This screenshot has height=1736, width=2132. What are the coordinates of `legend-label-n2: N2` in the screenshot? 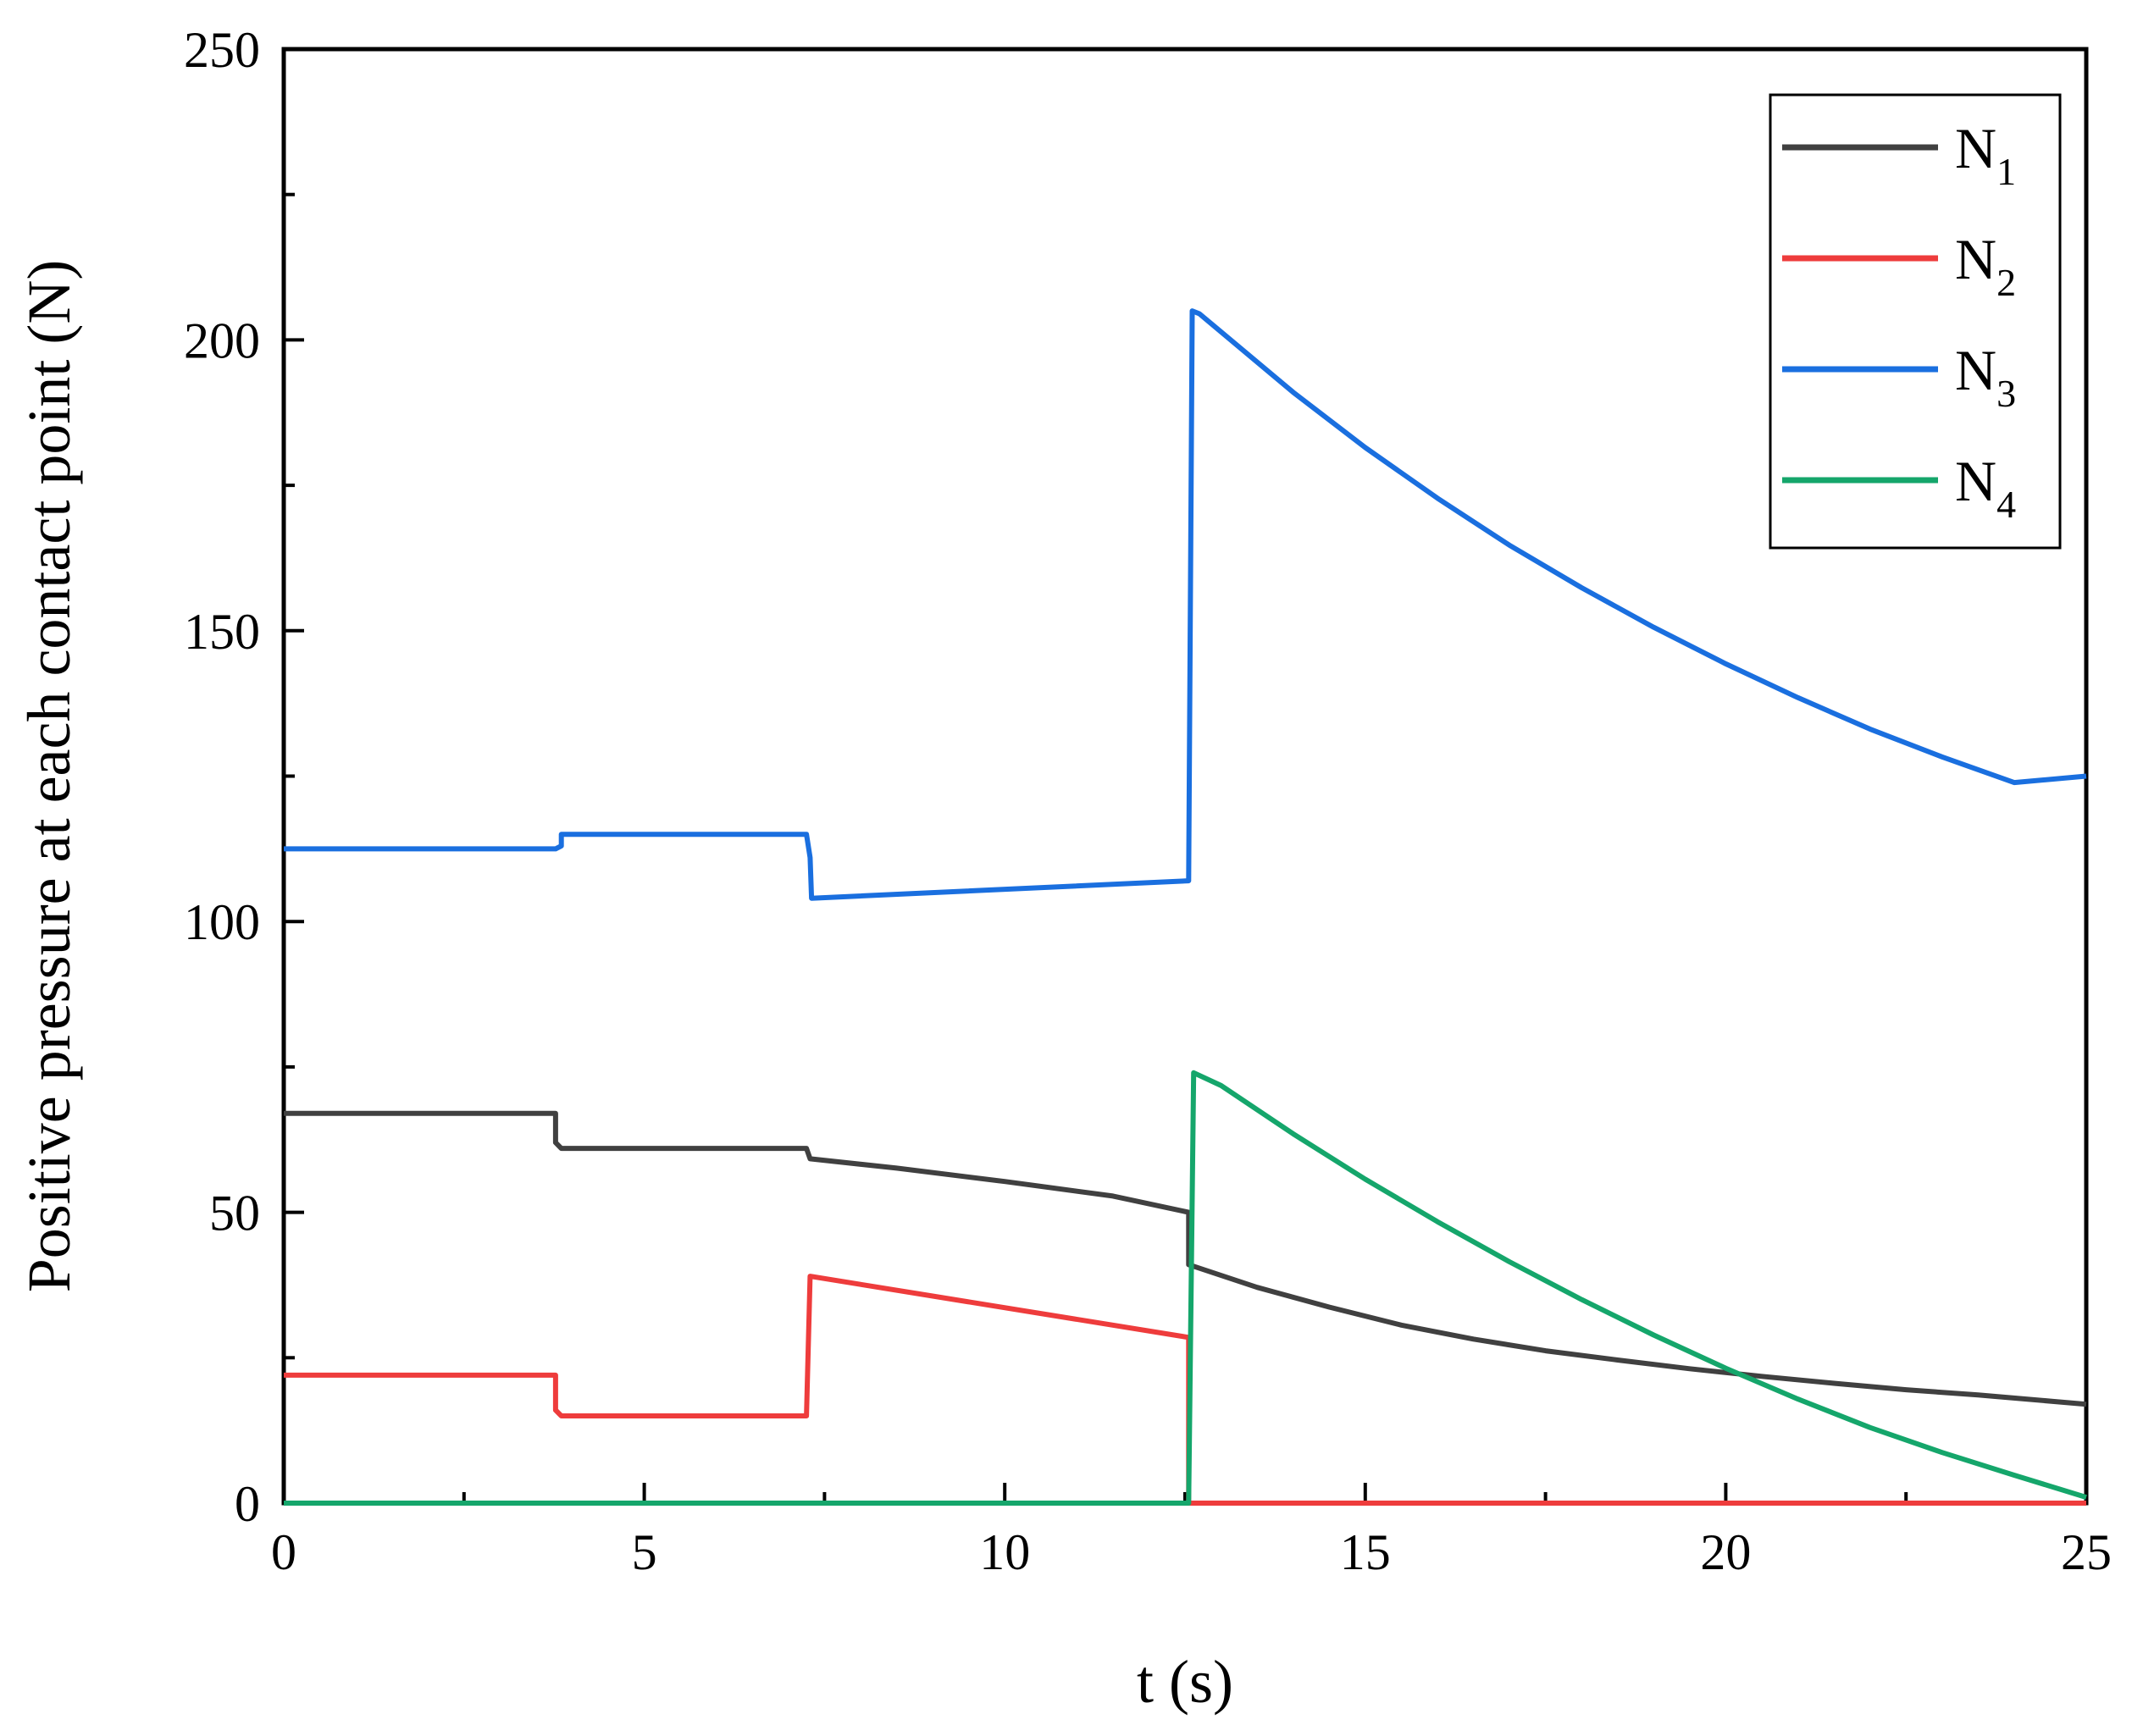 It's located at (1985, 265).